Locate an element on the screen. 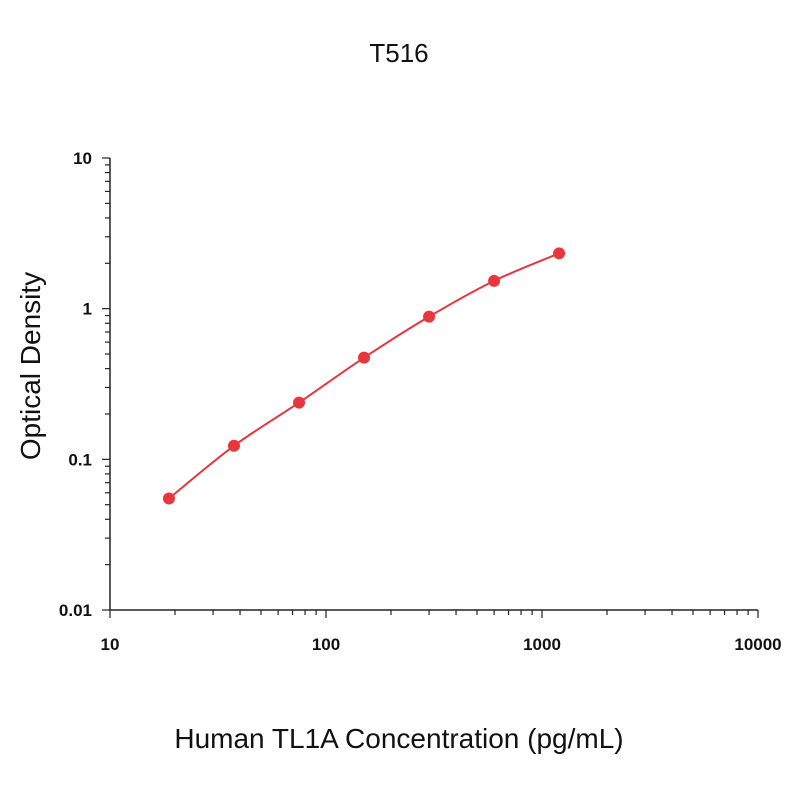 The height and width of the screenshot is (805, 800). y-tick-label: 1 is located at coordinates (87, 309).